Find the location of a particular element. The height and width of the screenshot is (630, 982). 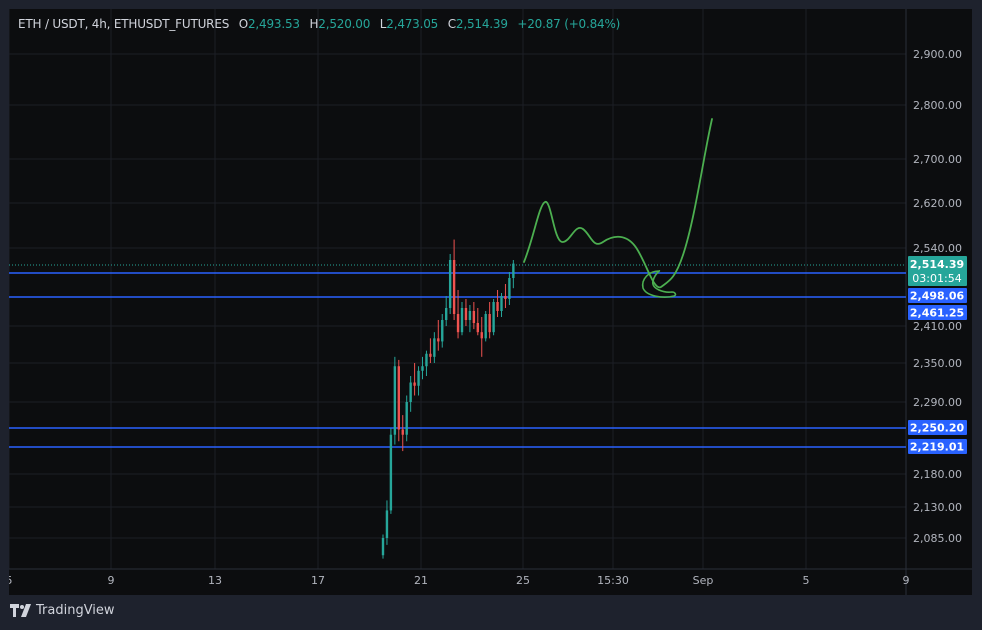

tradingview-logo-icon is located at coordinates (20, 610).